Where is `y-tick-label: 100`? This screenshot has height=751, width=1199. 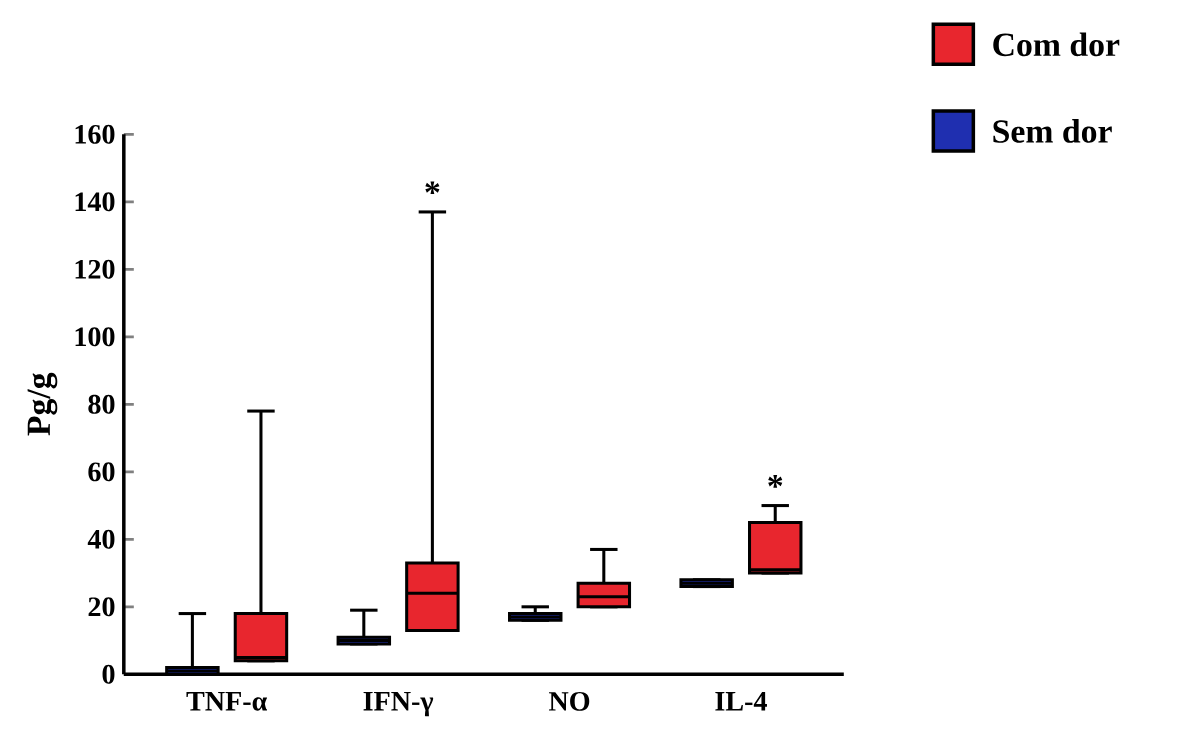
y-tick-label: 100 is located at coordinates (95, 337).